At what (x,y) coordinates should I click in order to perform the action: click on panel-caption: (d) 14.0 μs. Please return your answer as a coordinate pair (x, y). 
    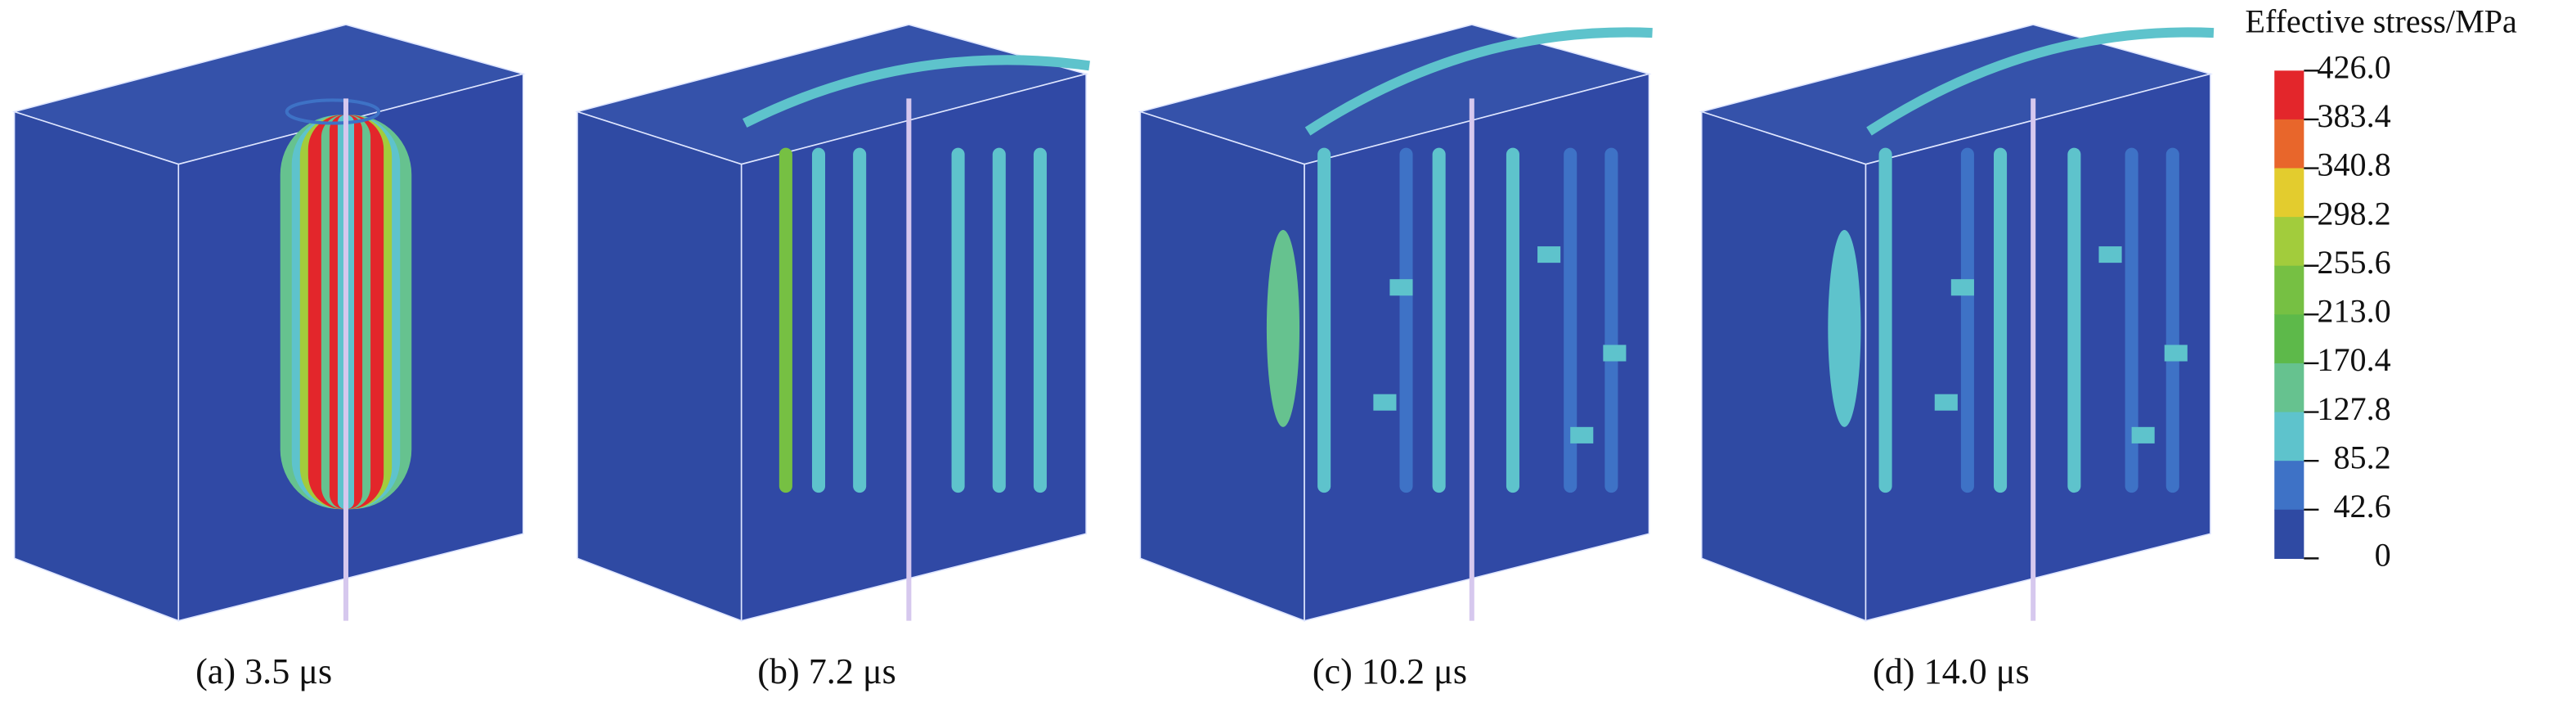
    Looking at the image, I should click on (1951, 671).